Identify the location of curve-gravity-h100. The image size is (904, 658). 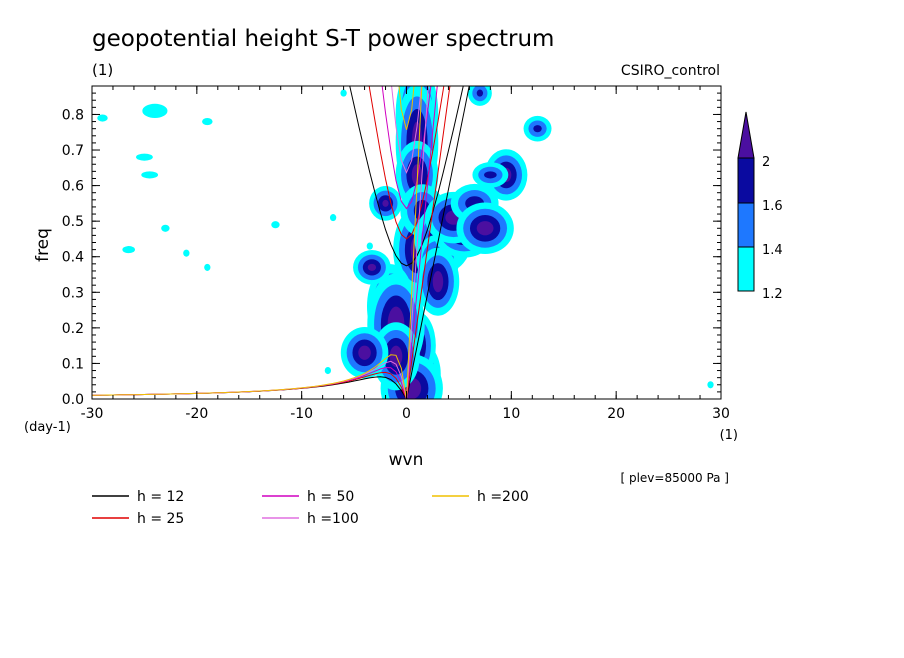
(406, 130).